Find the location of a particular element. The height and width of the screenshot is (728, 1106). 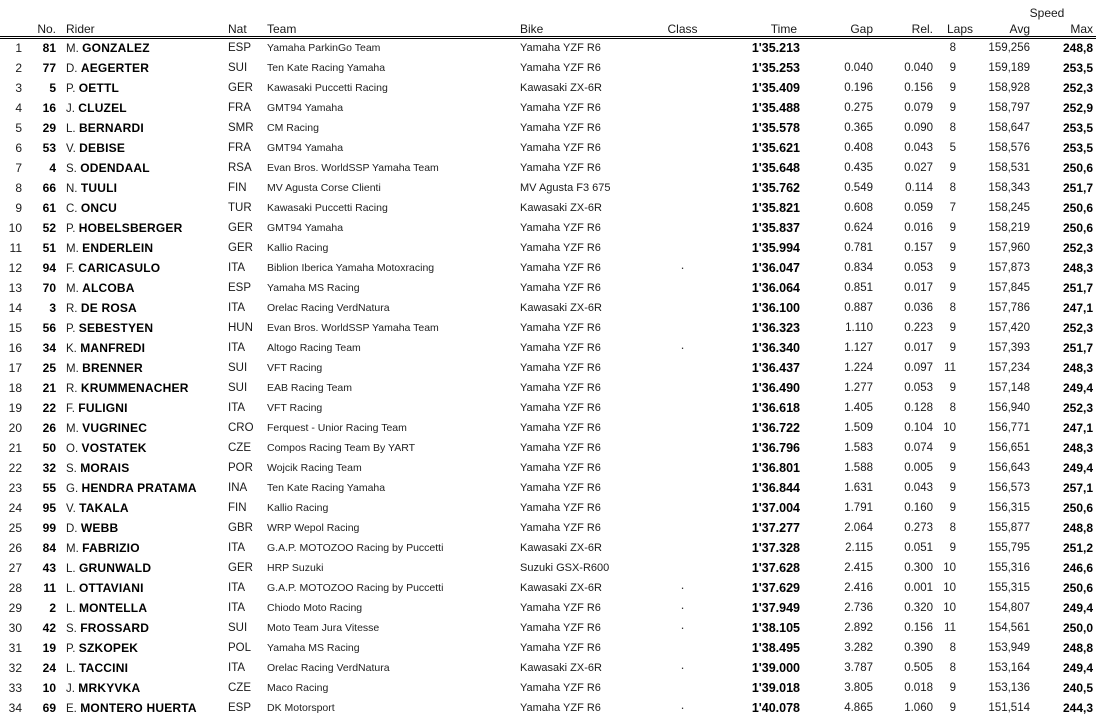

time-cell: 1'36.618 is located at coordinates (775, 407).